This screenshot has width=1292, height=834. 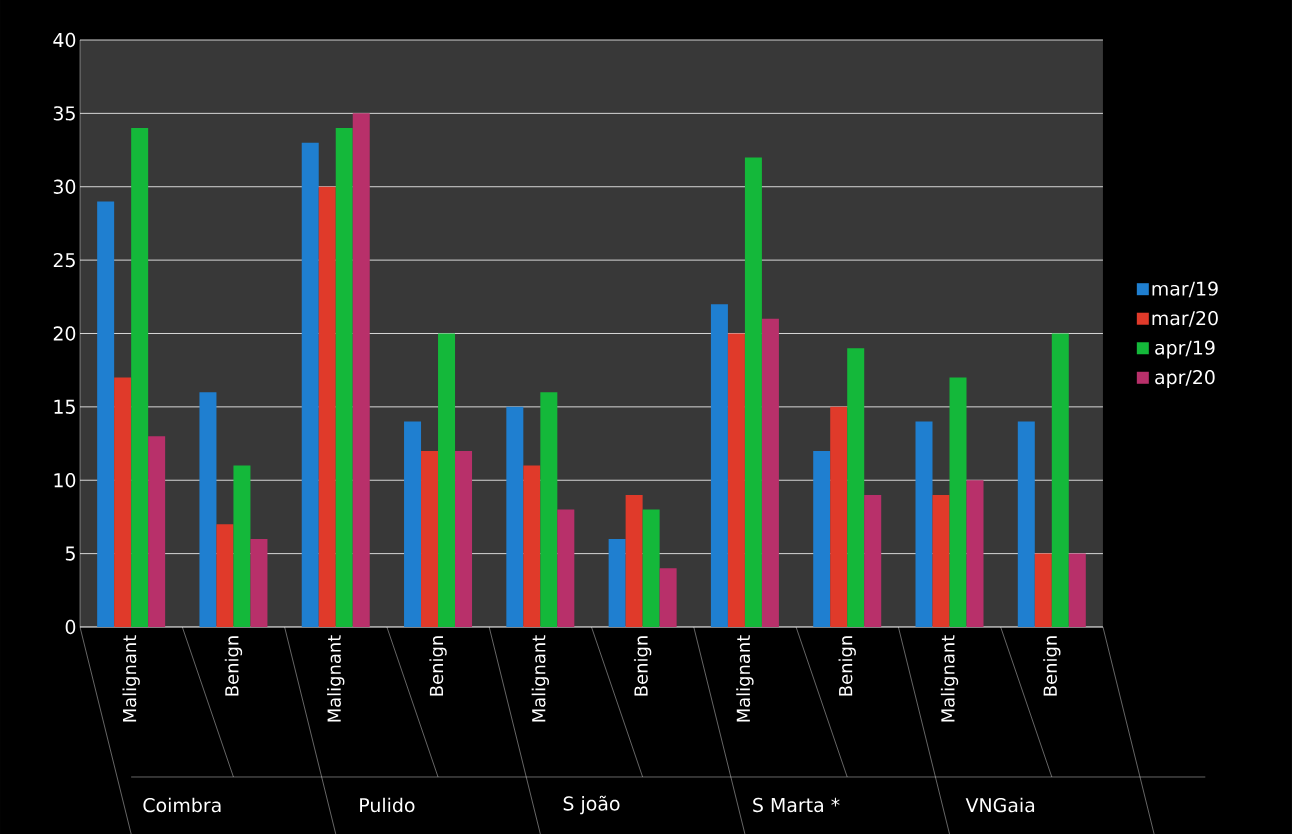 What do you see at coordinates (387, 805) in the screenshot?
I see `text: Pulido` at bounding box center [387, 805].